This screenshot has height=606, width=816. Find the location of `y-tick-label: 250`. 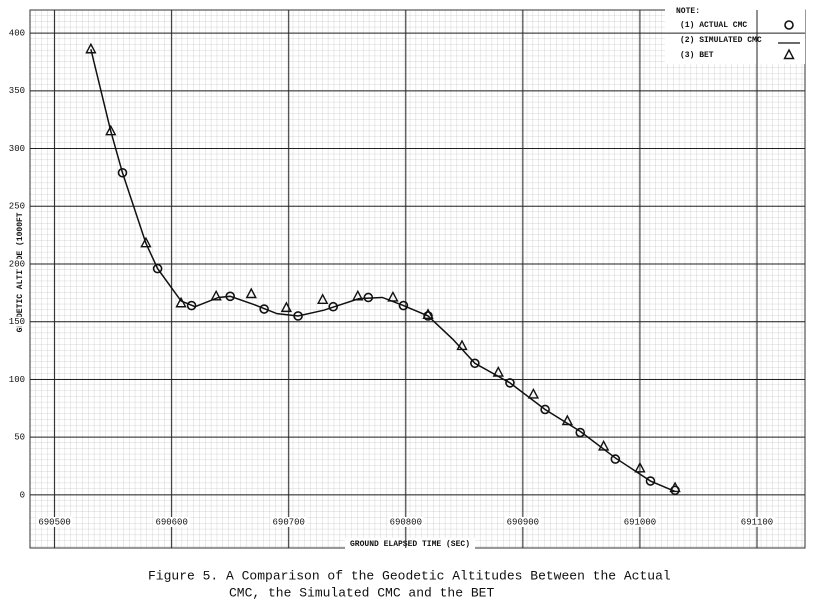

y-tick-label: 250 is located at coordinates (17, 207).